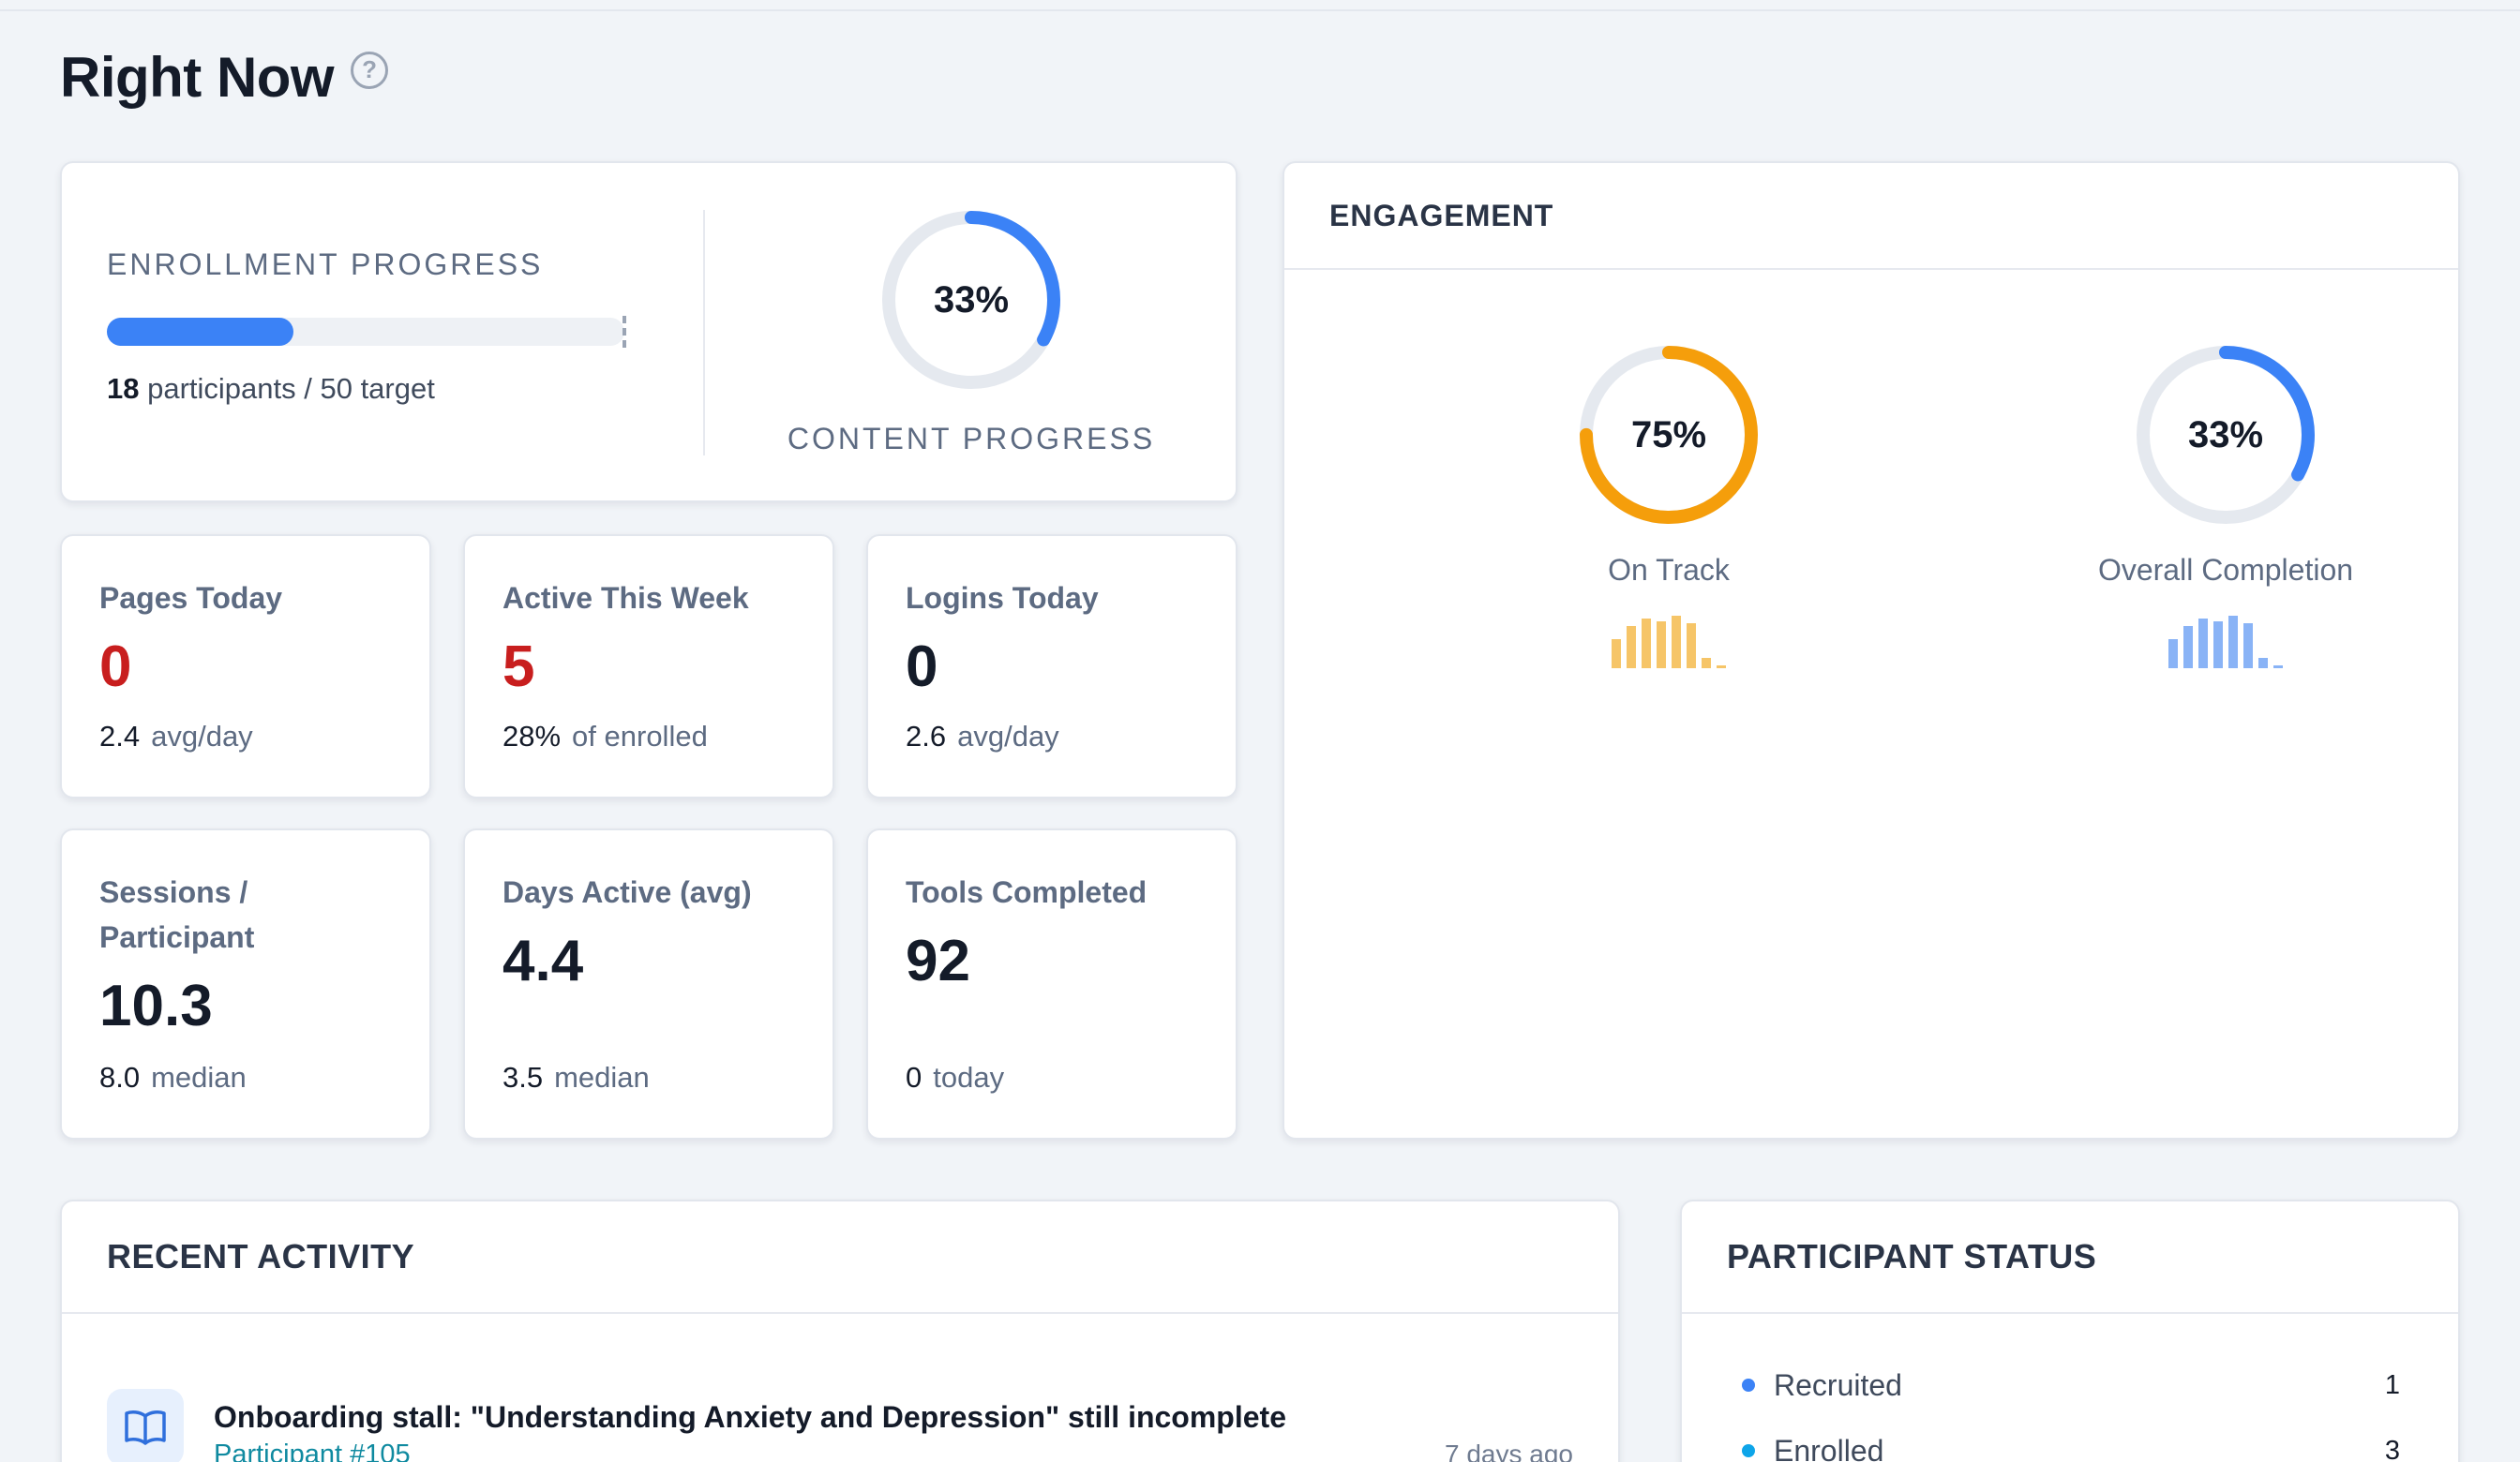 Image resolution: width=2520 pixels, height=1462 pixels. I want to click on stat-value: 10.3, so click(156, 1006).